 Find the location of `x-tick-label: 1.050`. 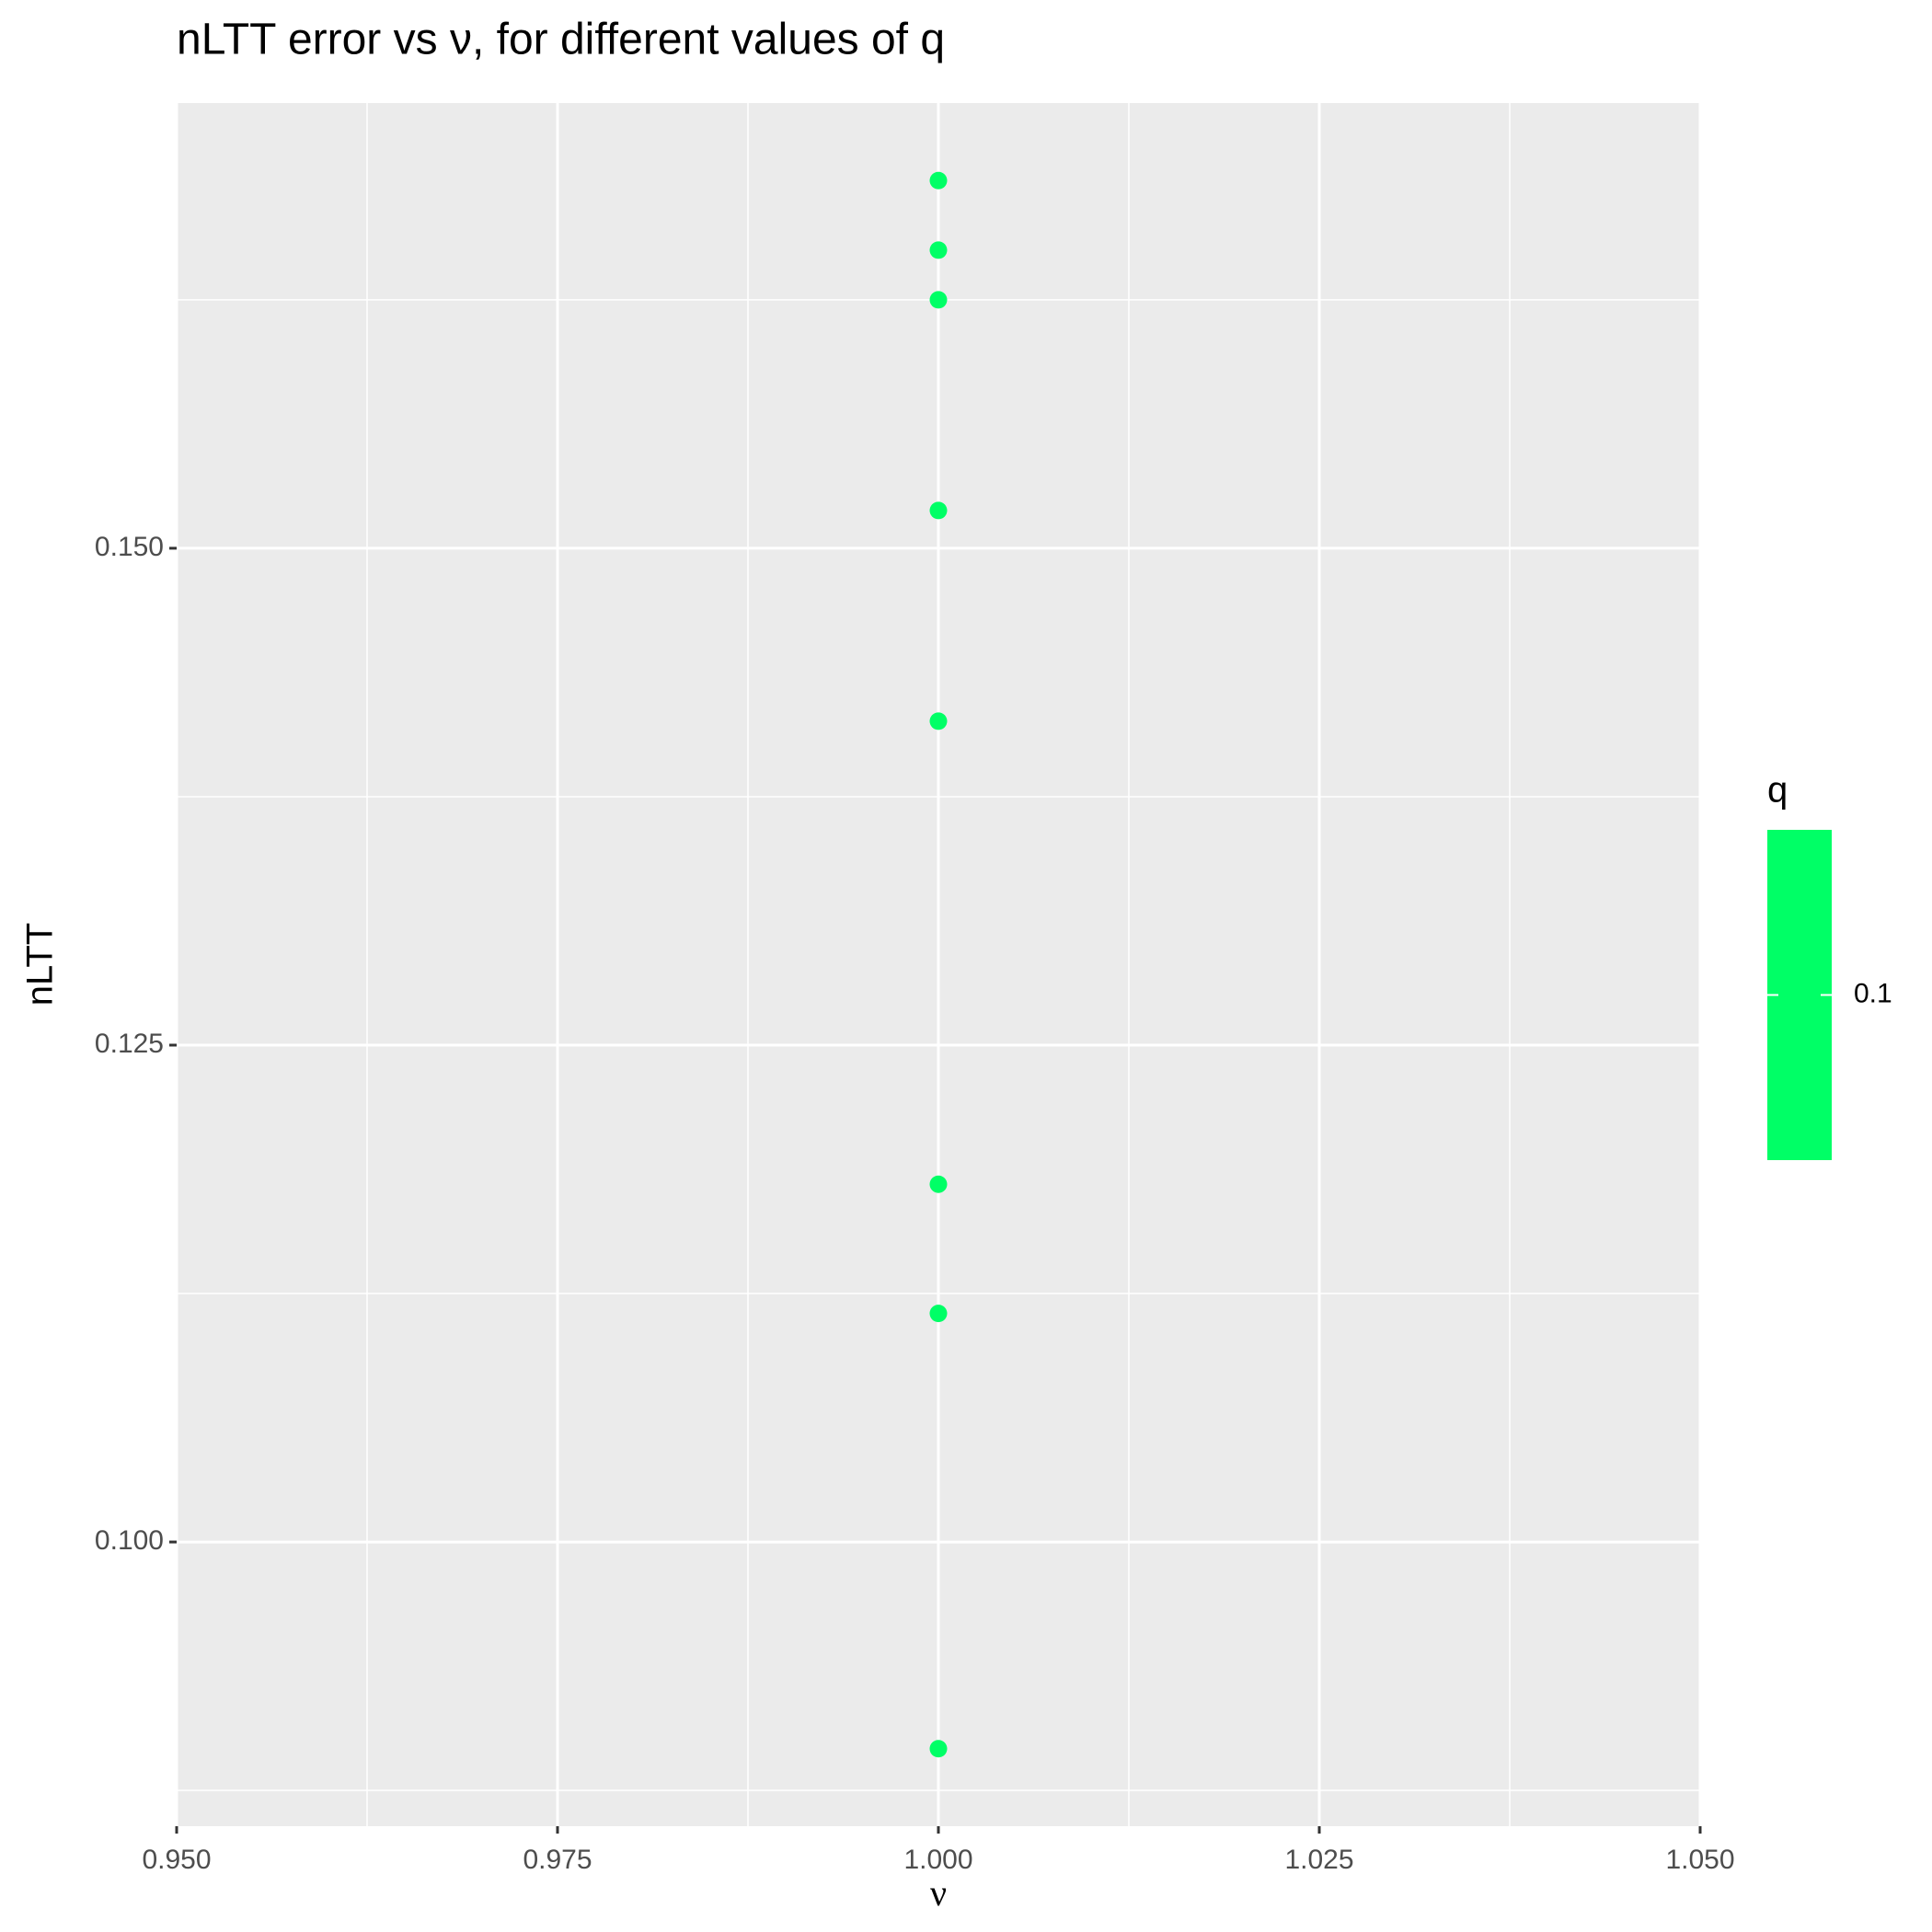

x-tick-label: 1.050 is located at coordinates (1699, 1860).